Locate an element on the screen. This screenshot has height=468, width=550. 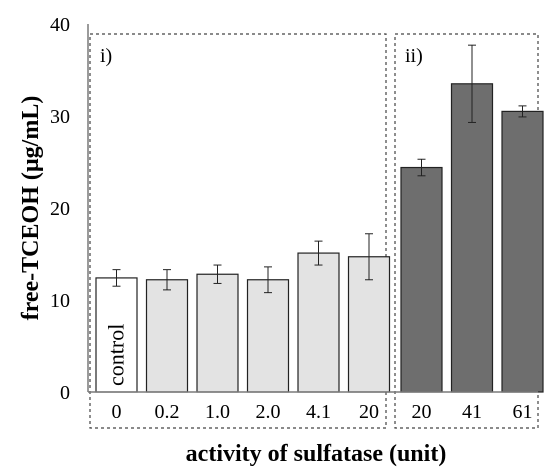
y-tick-label: 20 is located at coordinates (60, 209).